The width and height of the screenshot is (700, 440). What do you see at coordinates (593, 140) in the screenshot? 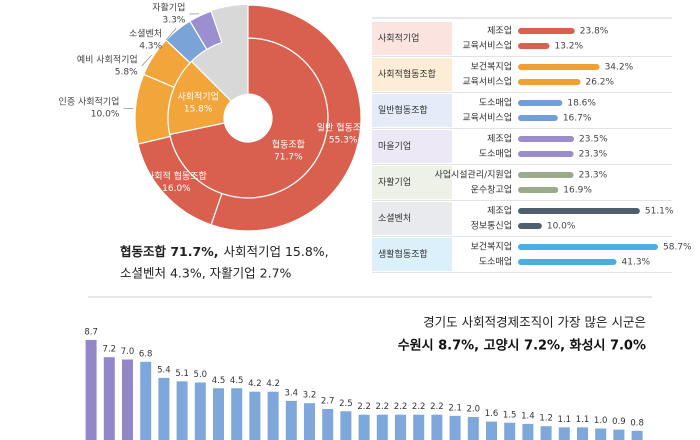
I see `value-label: 23.5%` at bounding box center [593, 140].